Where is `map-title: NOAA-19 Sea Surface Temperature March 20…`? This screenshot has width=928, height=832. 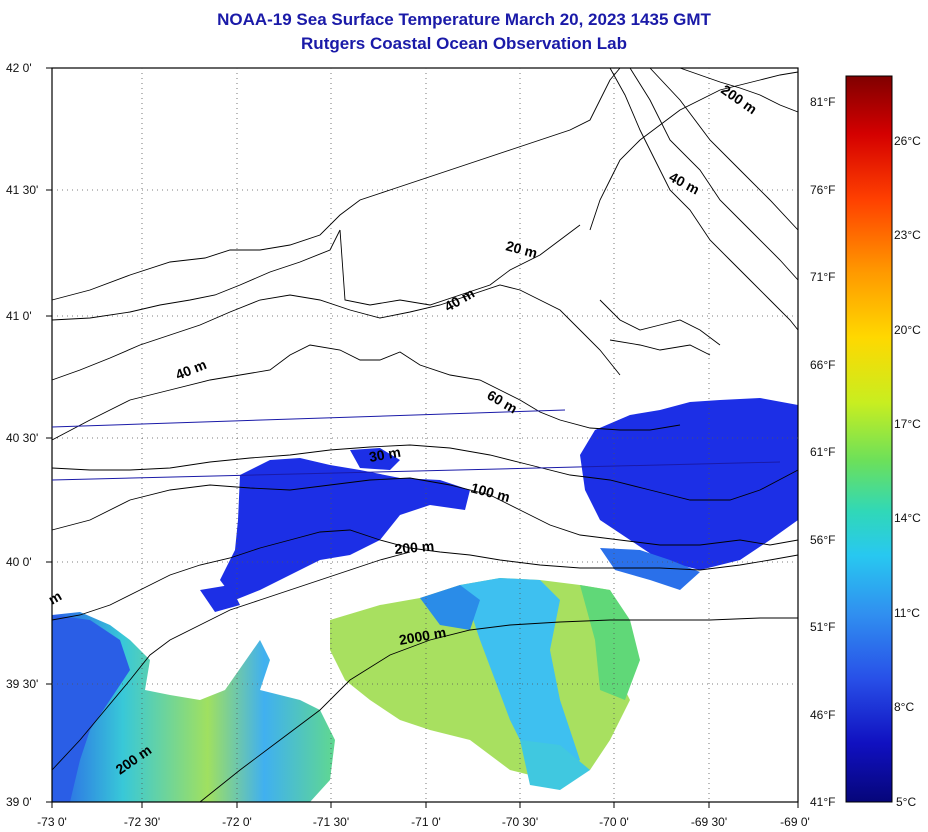
map-title: NOAA-19 Sea Surface Temperature March 20… is located at coordinates (464, 19).